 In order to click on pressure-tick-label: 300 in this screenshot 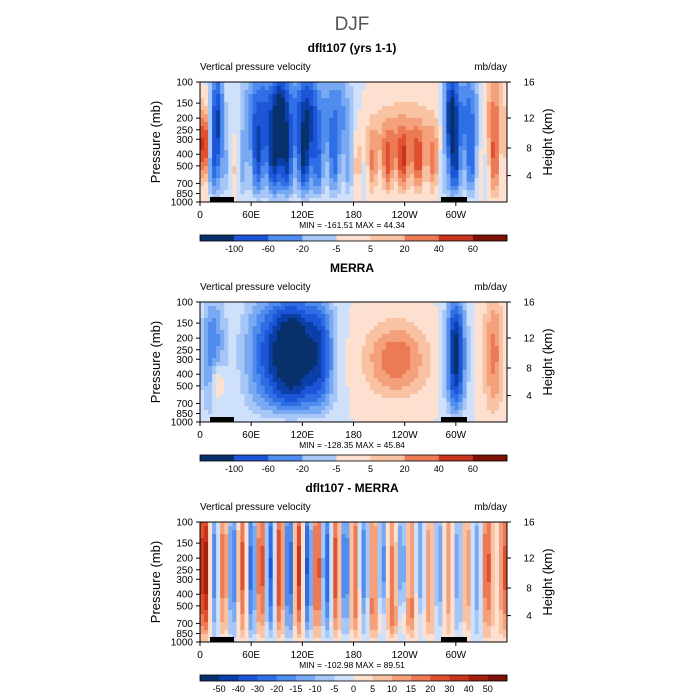, I will do `click(184, 140)`.